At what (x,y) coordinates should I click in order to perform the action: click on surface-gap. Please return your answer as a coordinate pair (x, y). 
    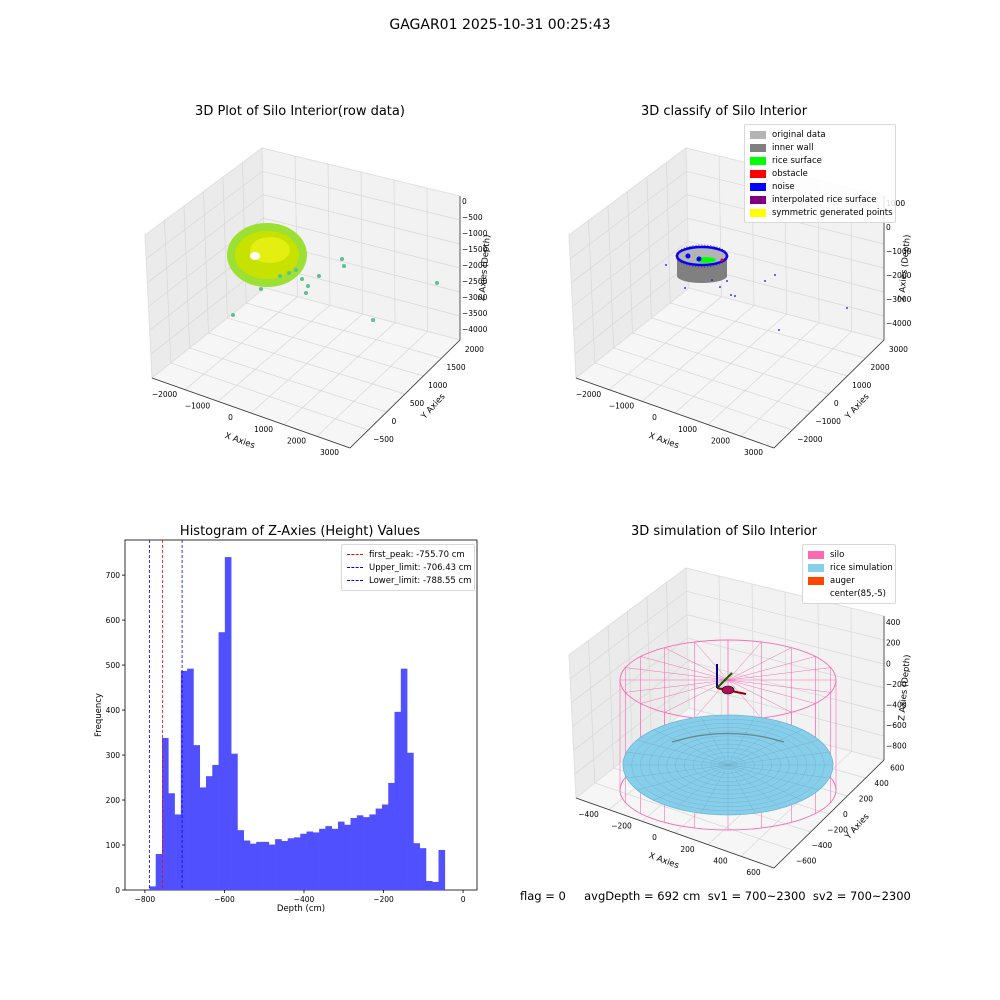
    Looking at the image, I should click on (255, 256).